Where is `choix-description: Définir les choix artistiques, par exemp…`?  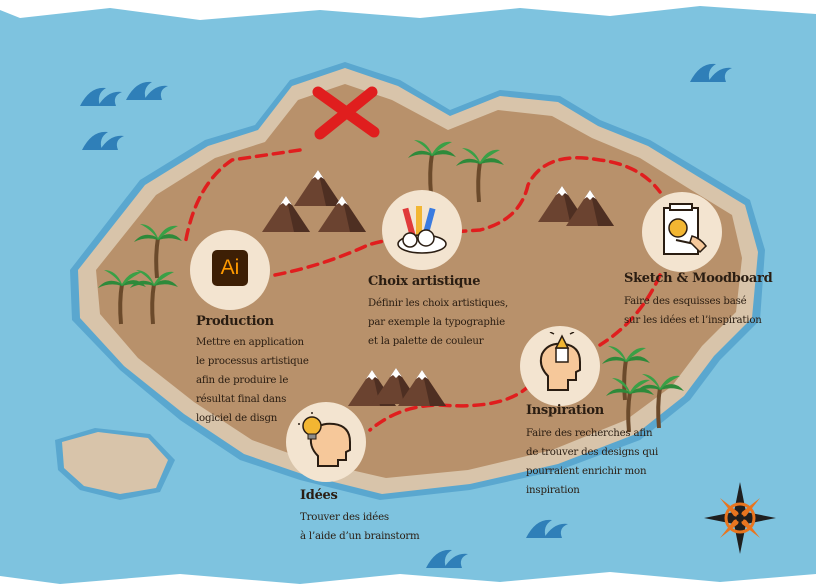
choix-description: Définir les choix artistiques, par exemp… is located at coordinates (438, 322).